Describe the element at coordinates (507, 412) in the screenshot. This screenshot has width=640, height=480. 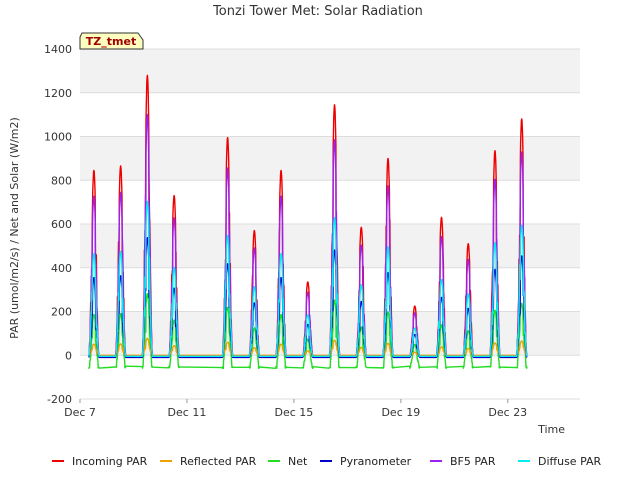
I see `x-tick-label: Dec 23` at that location.